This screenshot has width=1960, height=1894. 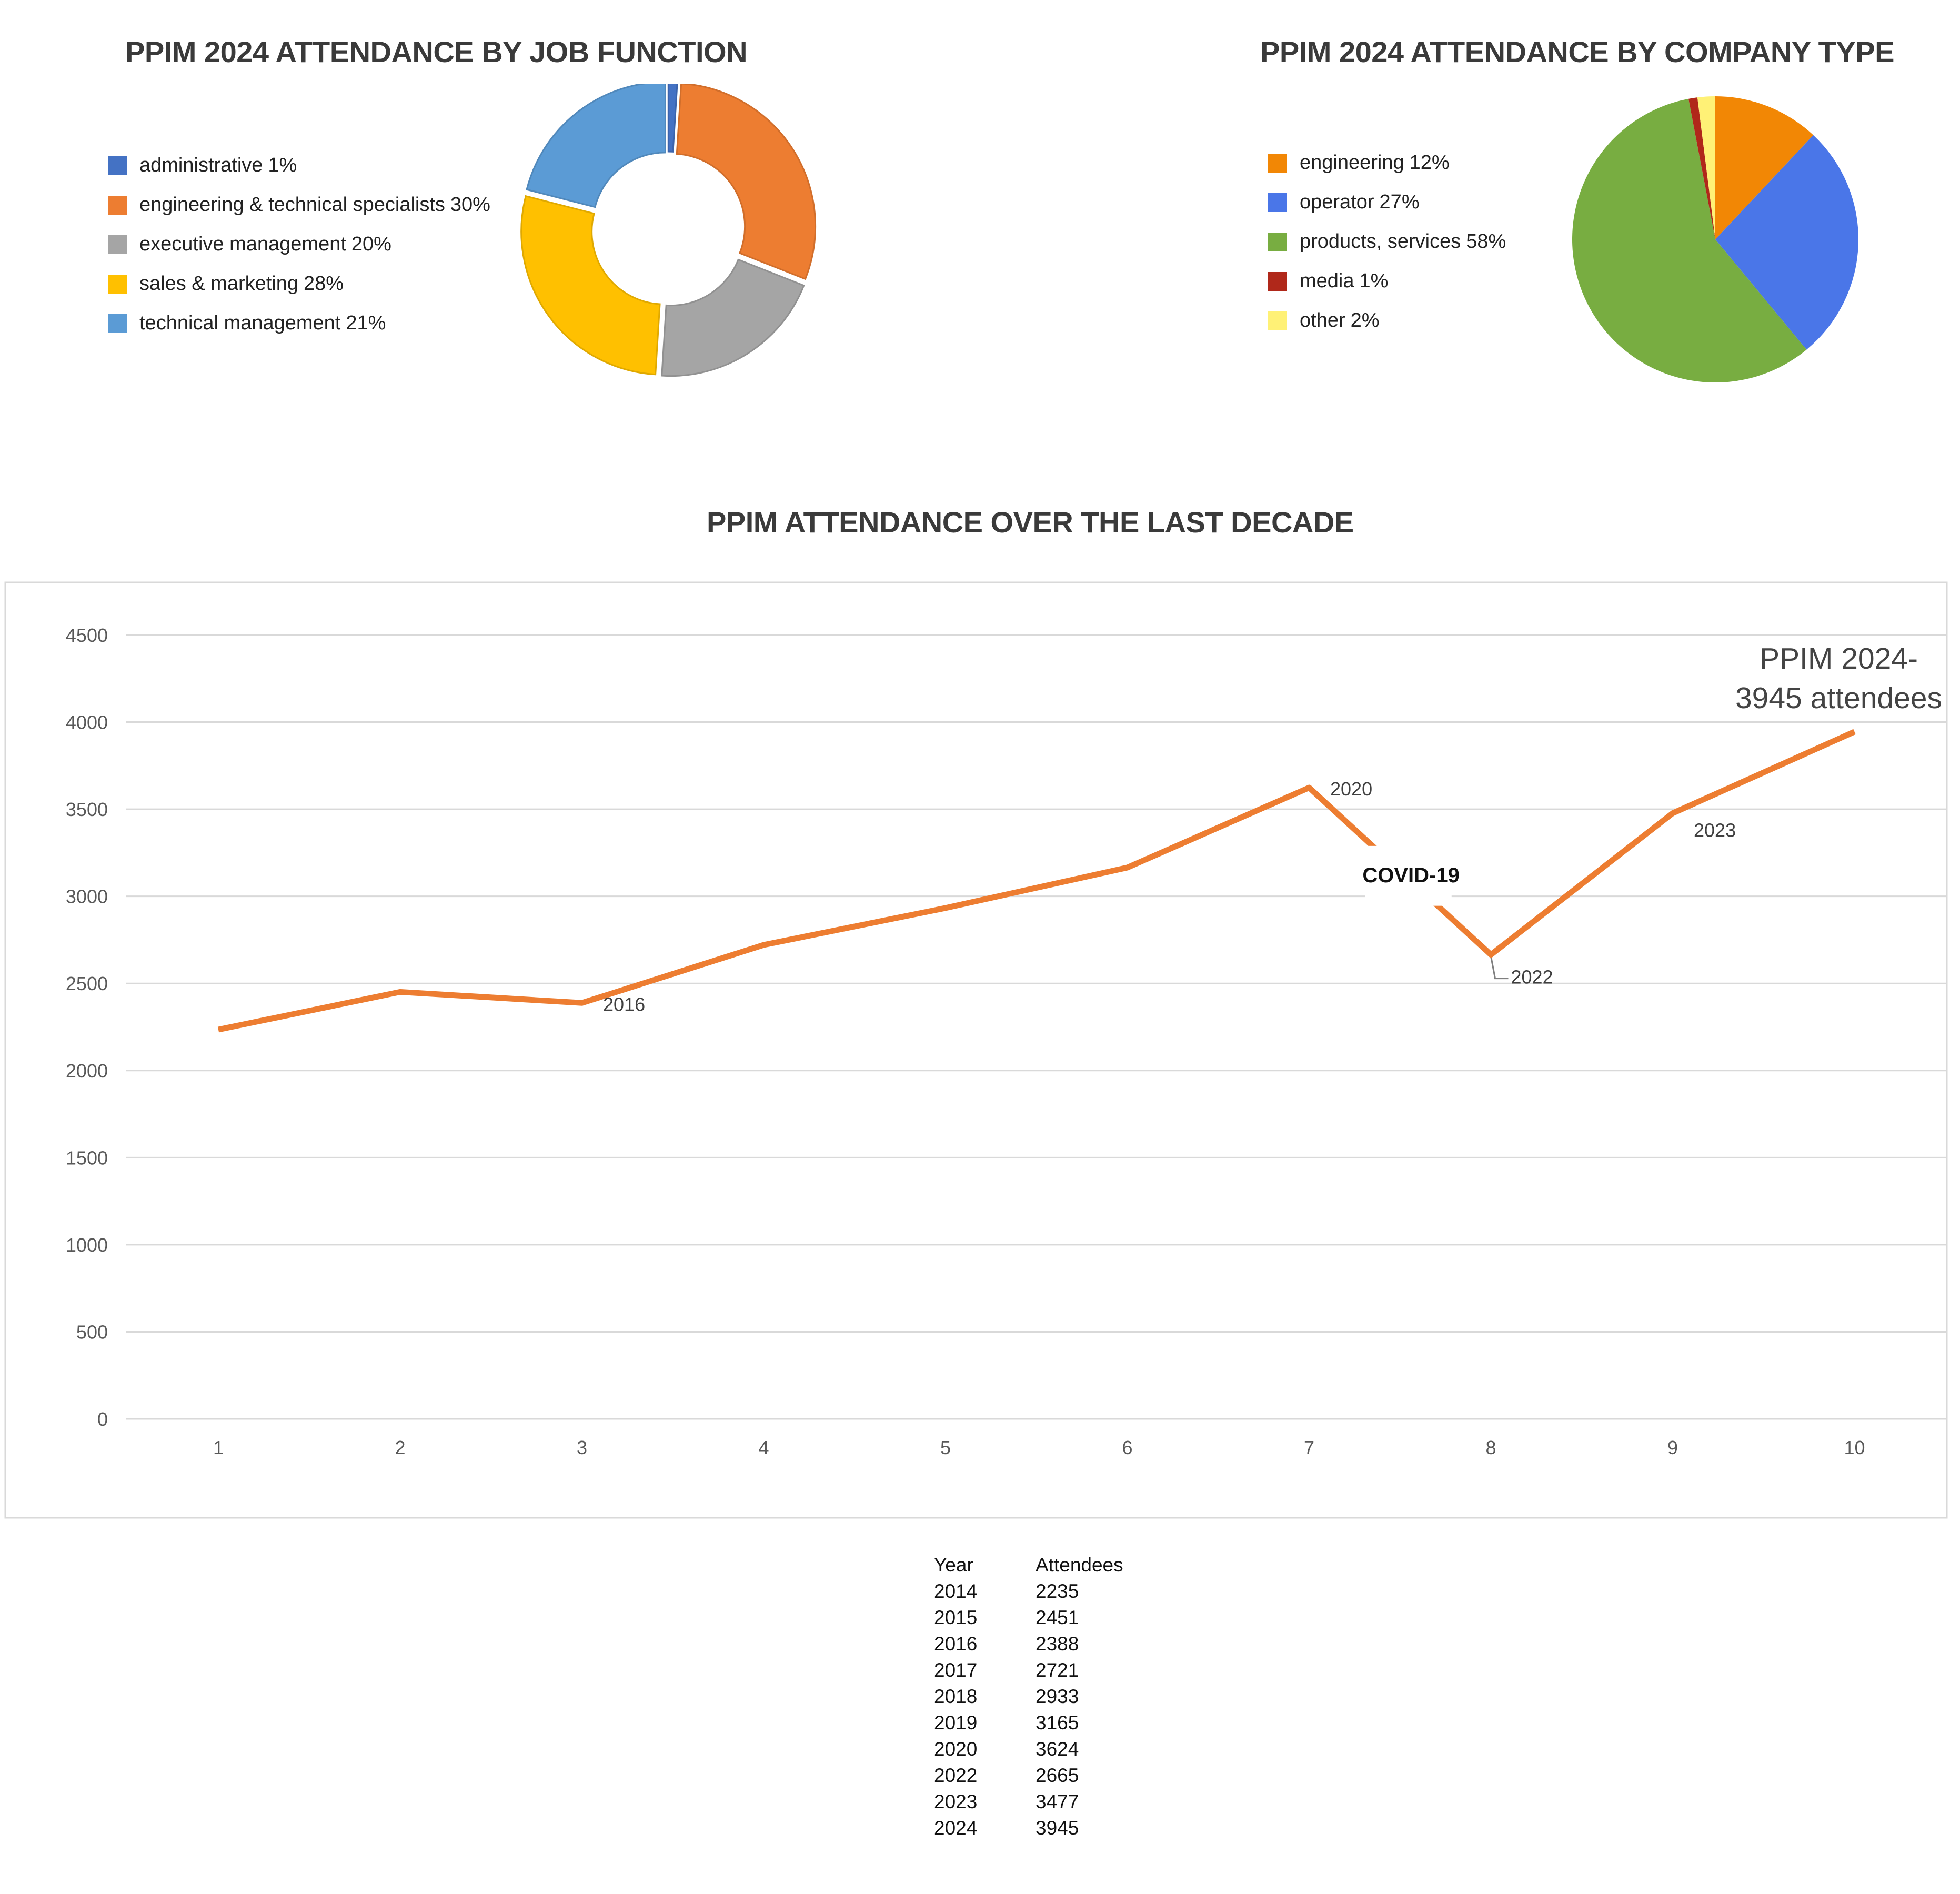 I want to click on legend-item: products, services 58%, so click(x=1387, y=241).